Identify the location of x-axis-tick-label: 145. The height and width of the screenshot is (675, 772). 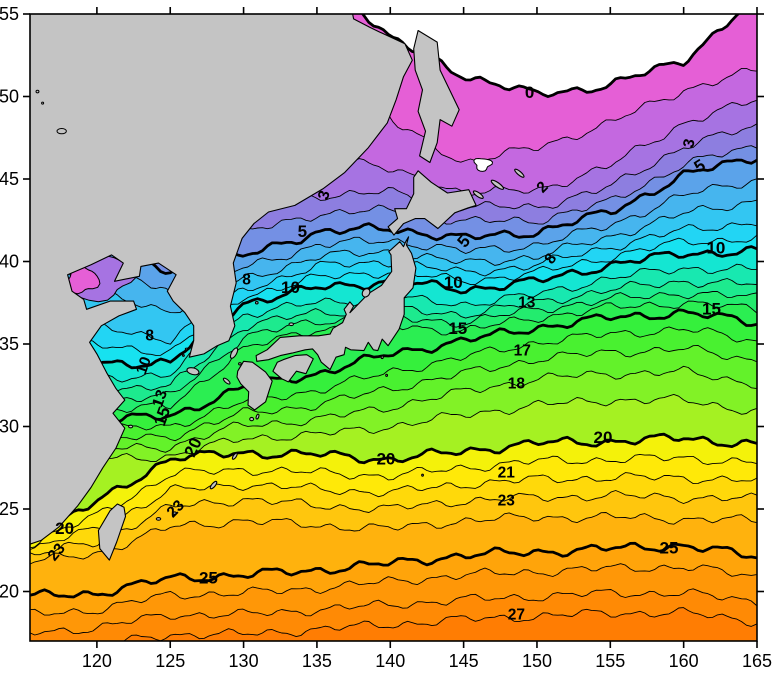
(464, 661).